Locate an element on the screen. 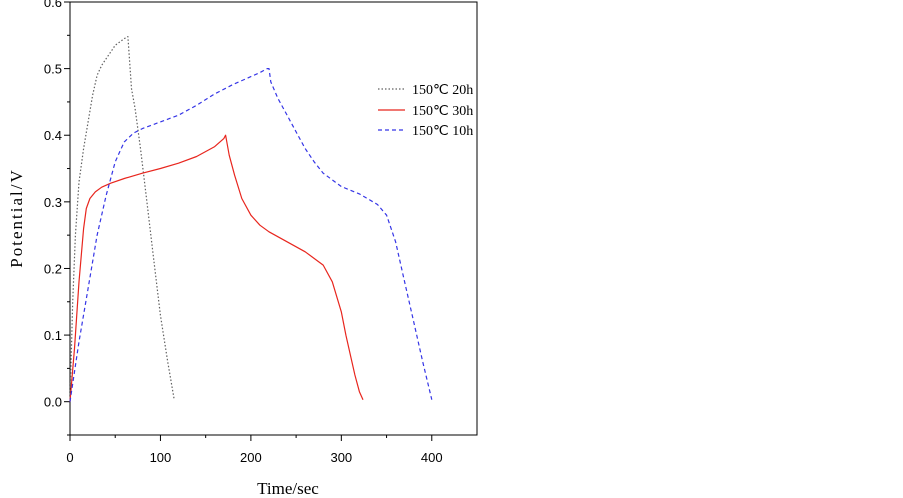 The image size is (903, 498). y-axis-title: Potential/V is located at coordinates (16, 217).